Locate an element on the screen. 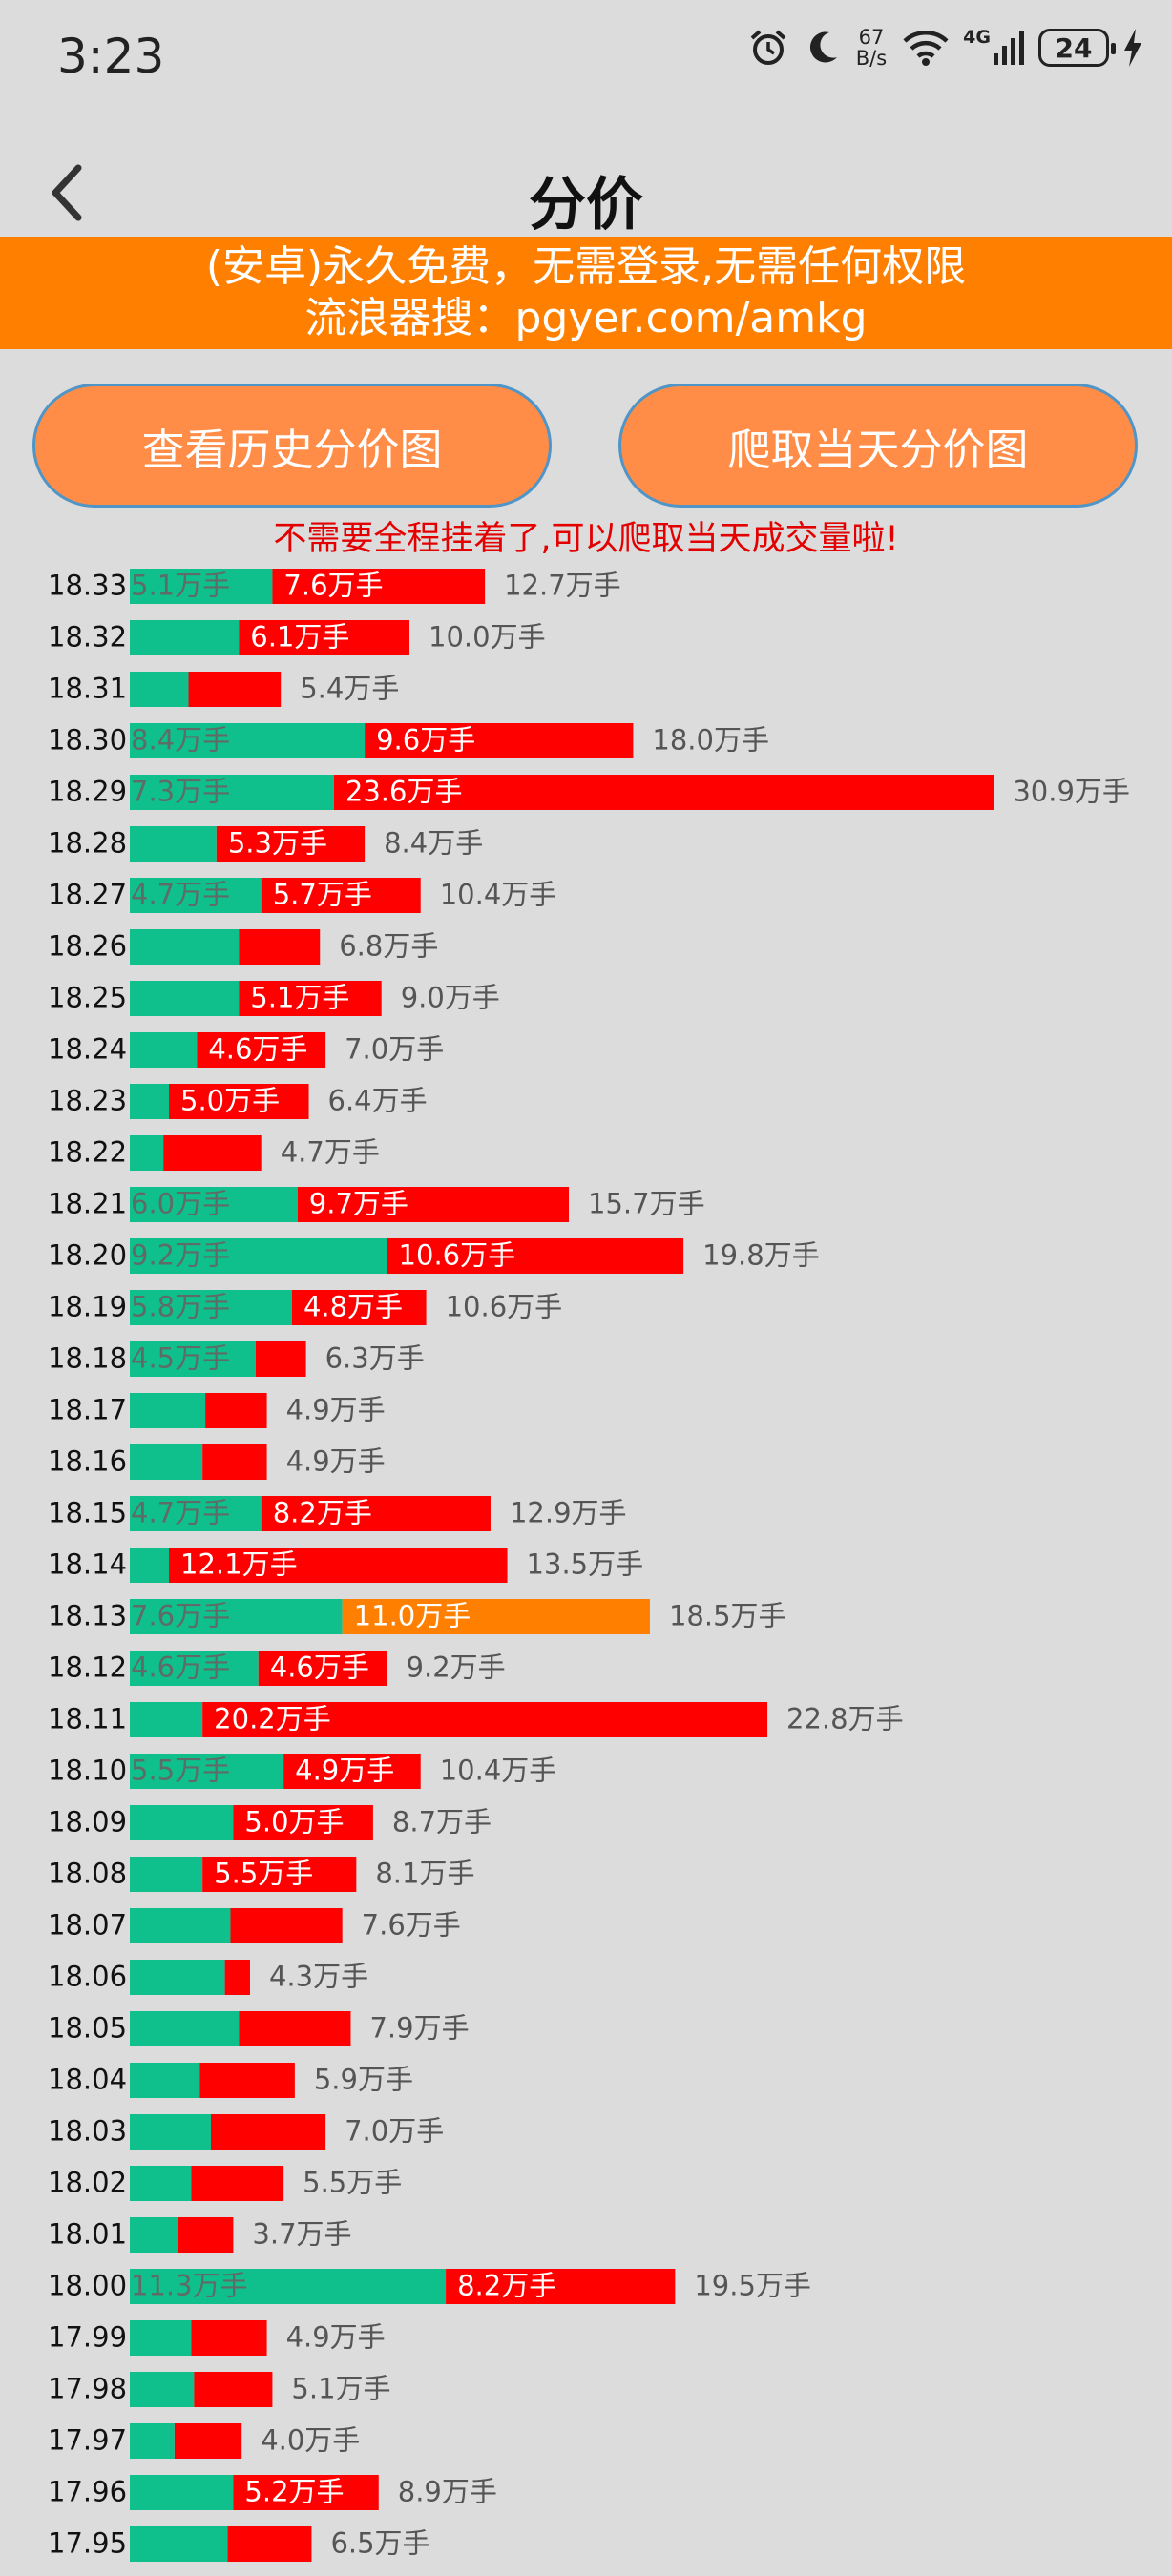 The width and height of the screenshot is (1172, 2576). total-value-label: 10.4万手 is located at coordinates (498, 895).